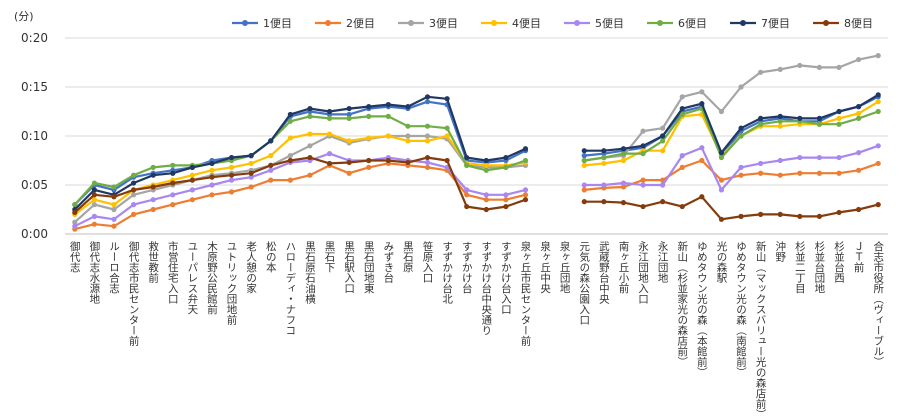 The image size is (899, 418). What do you see at coordinates (858, 23) in the screenshot?
I see `legend-label: 8便目` at bounding box center [858, 23].